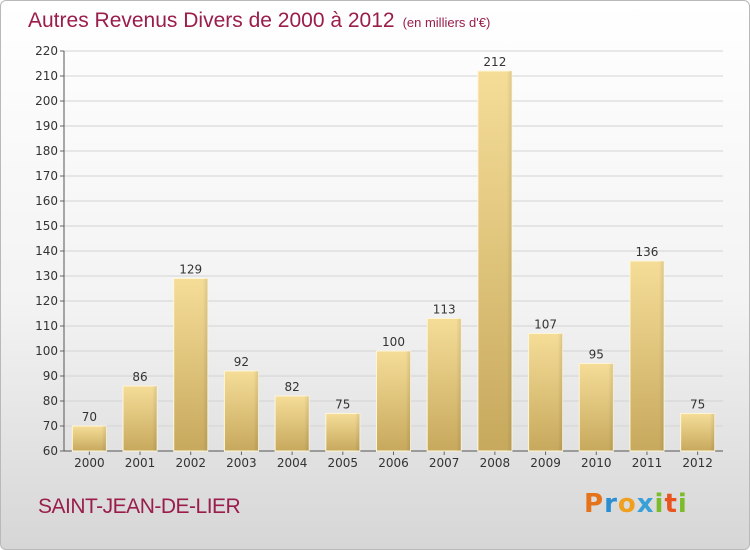 The image size is (750, 550). What do you see at coordinates (50, 376) in the screenshot?
I see `y-tick-label: 90` at bounding box center [50, 376].